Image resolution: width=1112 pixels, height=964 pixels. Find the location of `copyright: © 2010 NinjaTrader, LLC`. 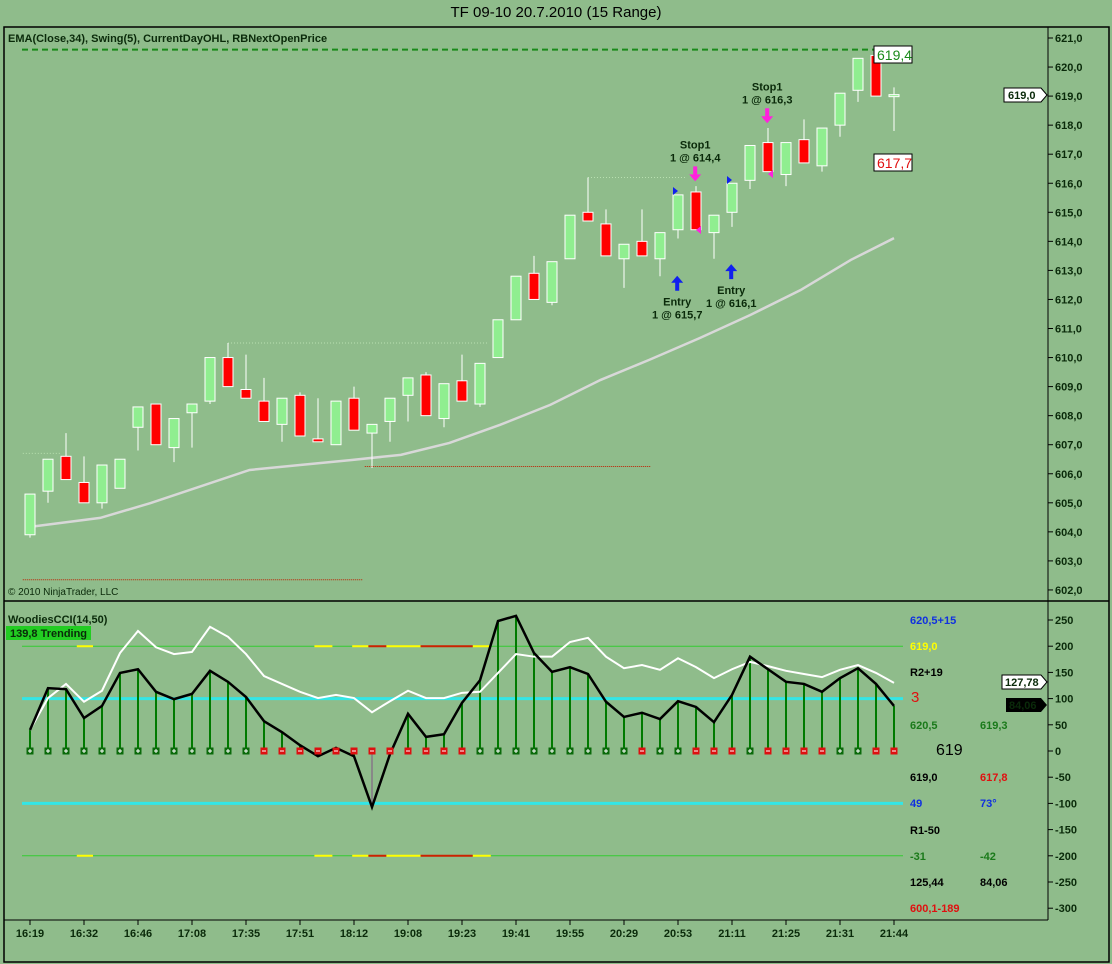

copyright: © 2010 NinjaTrader, LLC is located at coordinates (63, 592).